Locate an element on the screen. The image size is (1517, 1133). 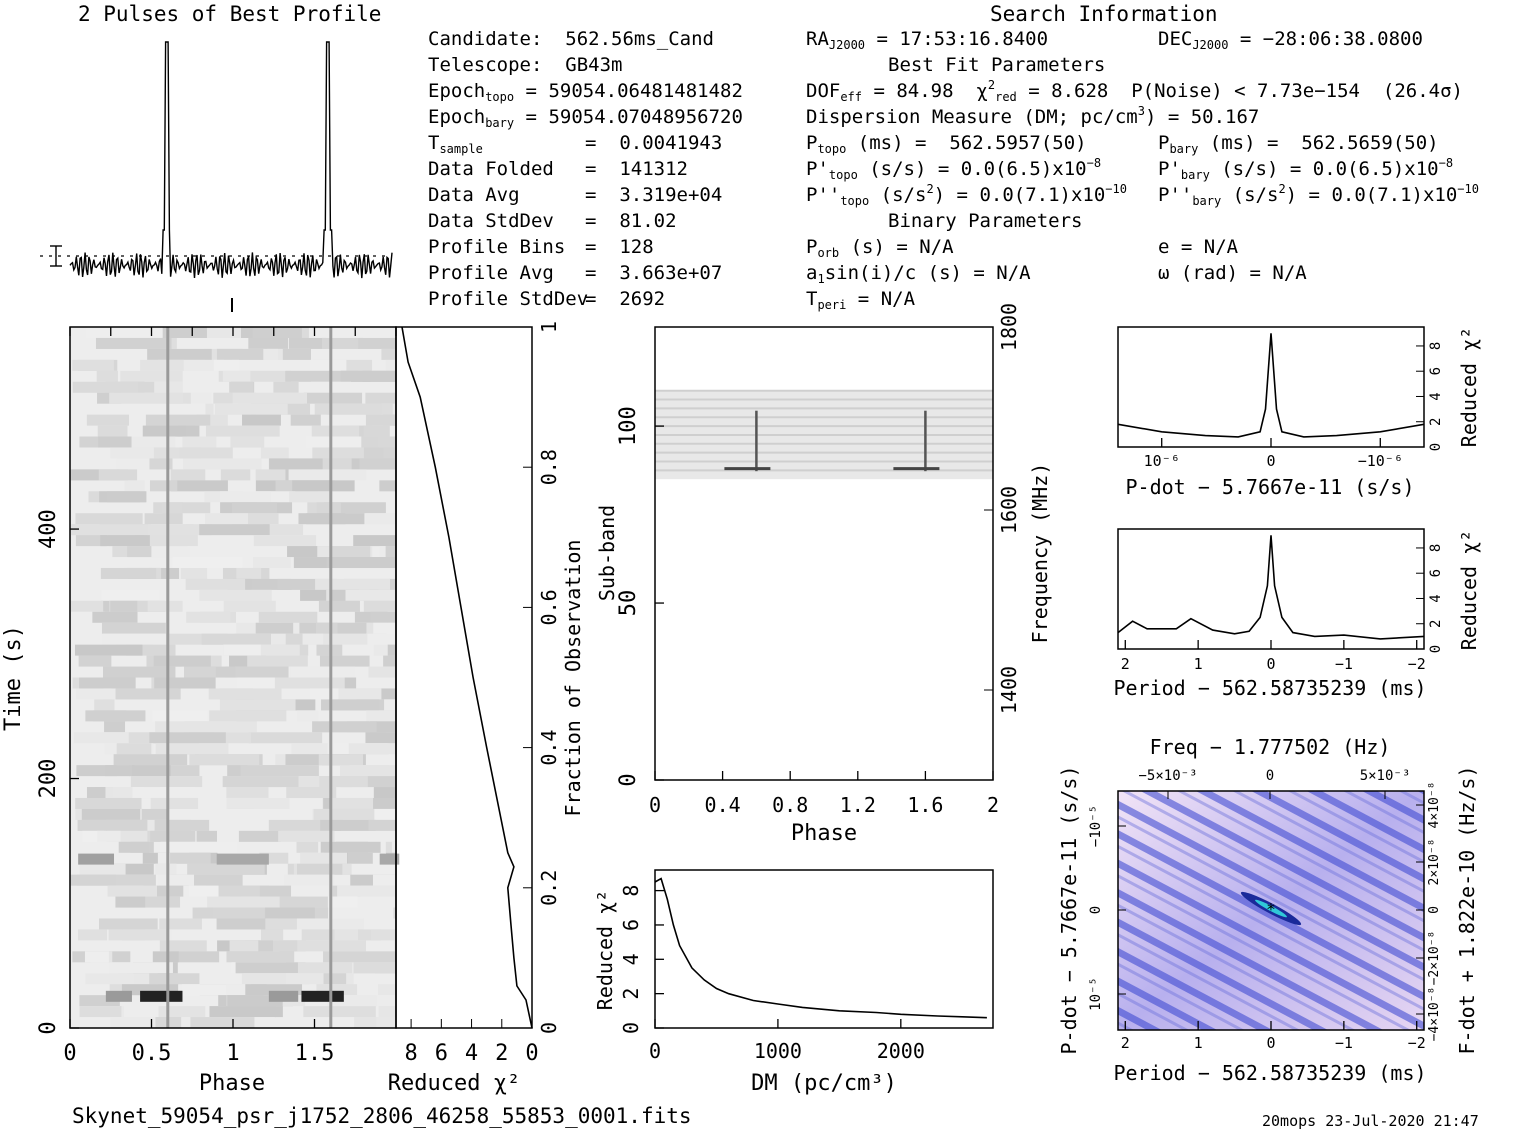
dec-row: DECJ2000 = −28:06:38.0800 is located at coordinates (1290, 40).